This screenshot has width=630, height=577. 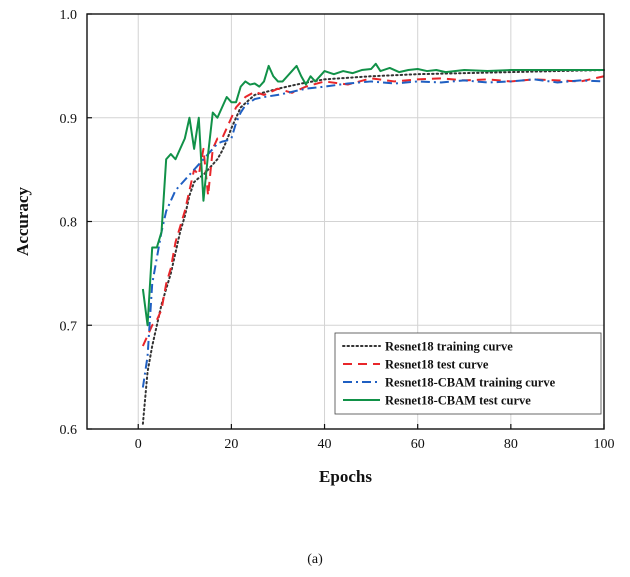 What do you see at coordinates (437, 365) in the screenshot?
I see `legend-label: Resnet18 test curve` at bounding box center [437, 365].